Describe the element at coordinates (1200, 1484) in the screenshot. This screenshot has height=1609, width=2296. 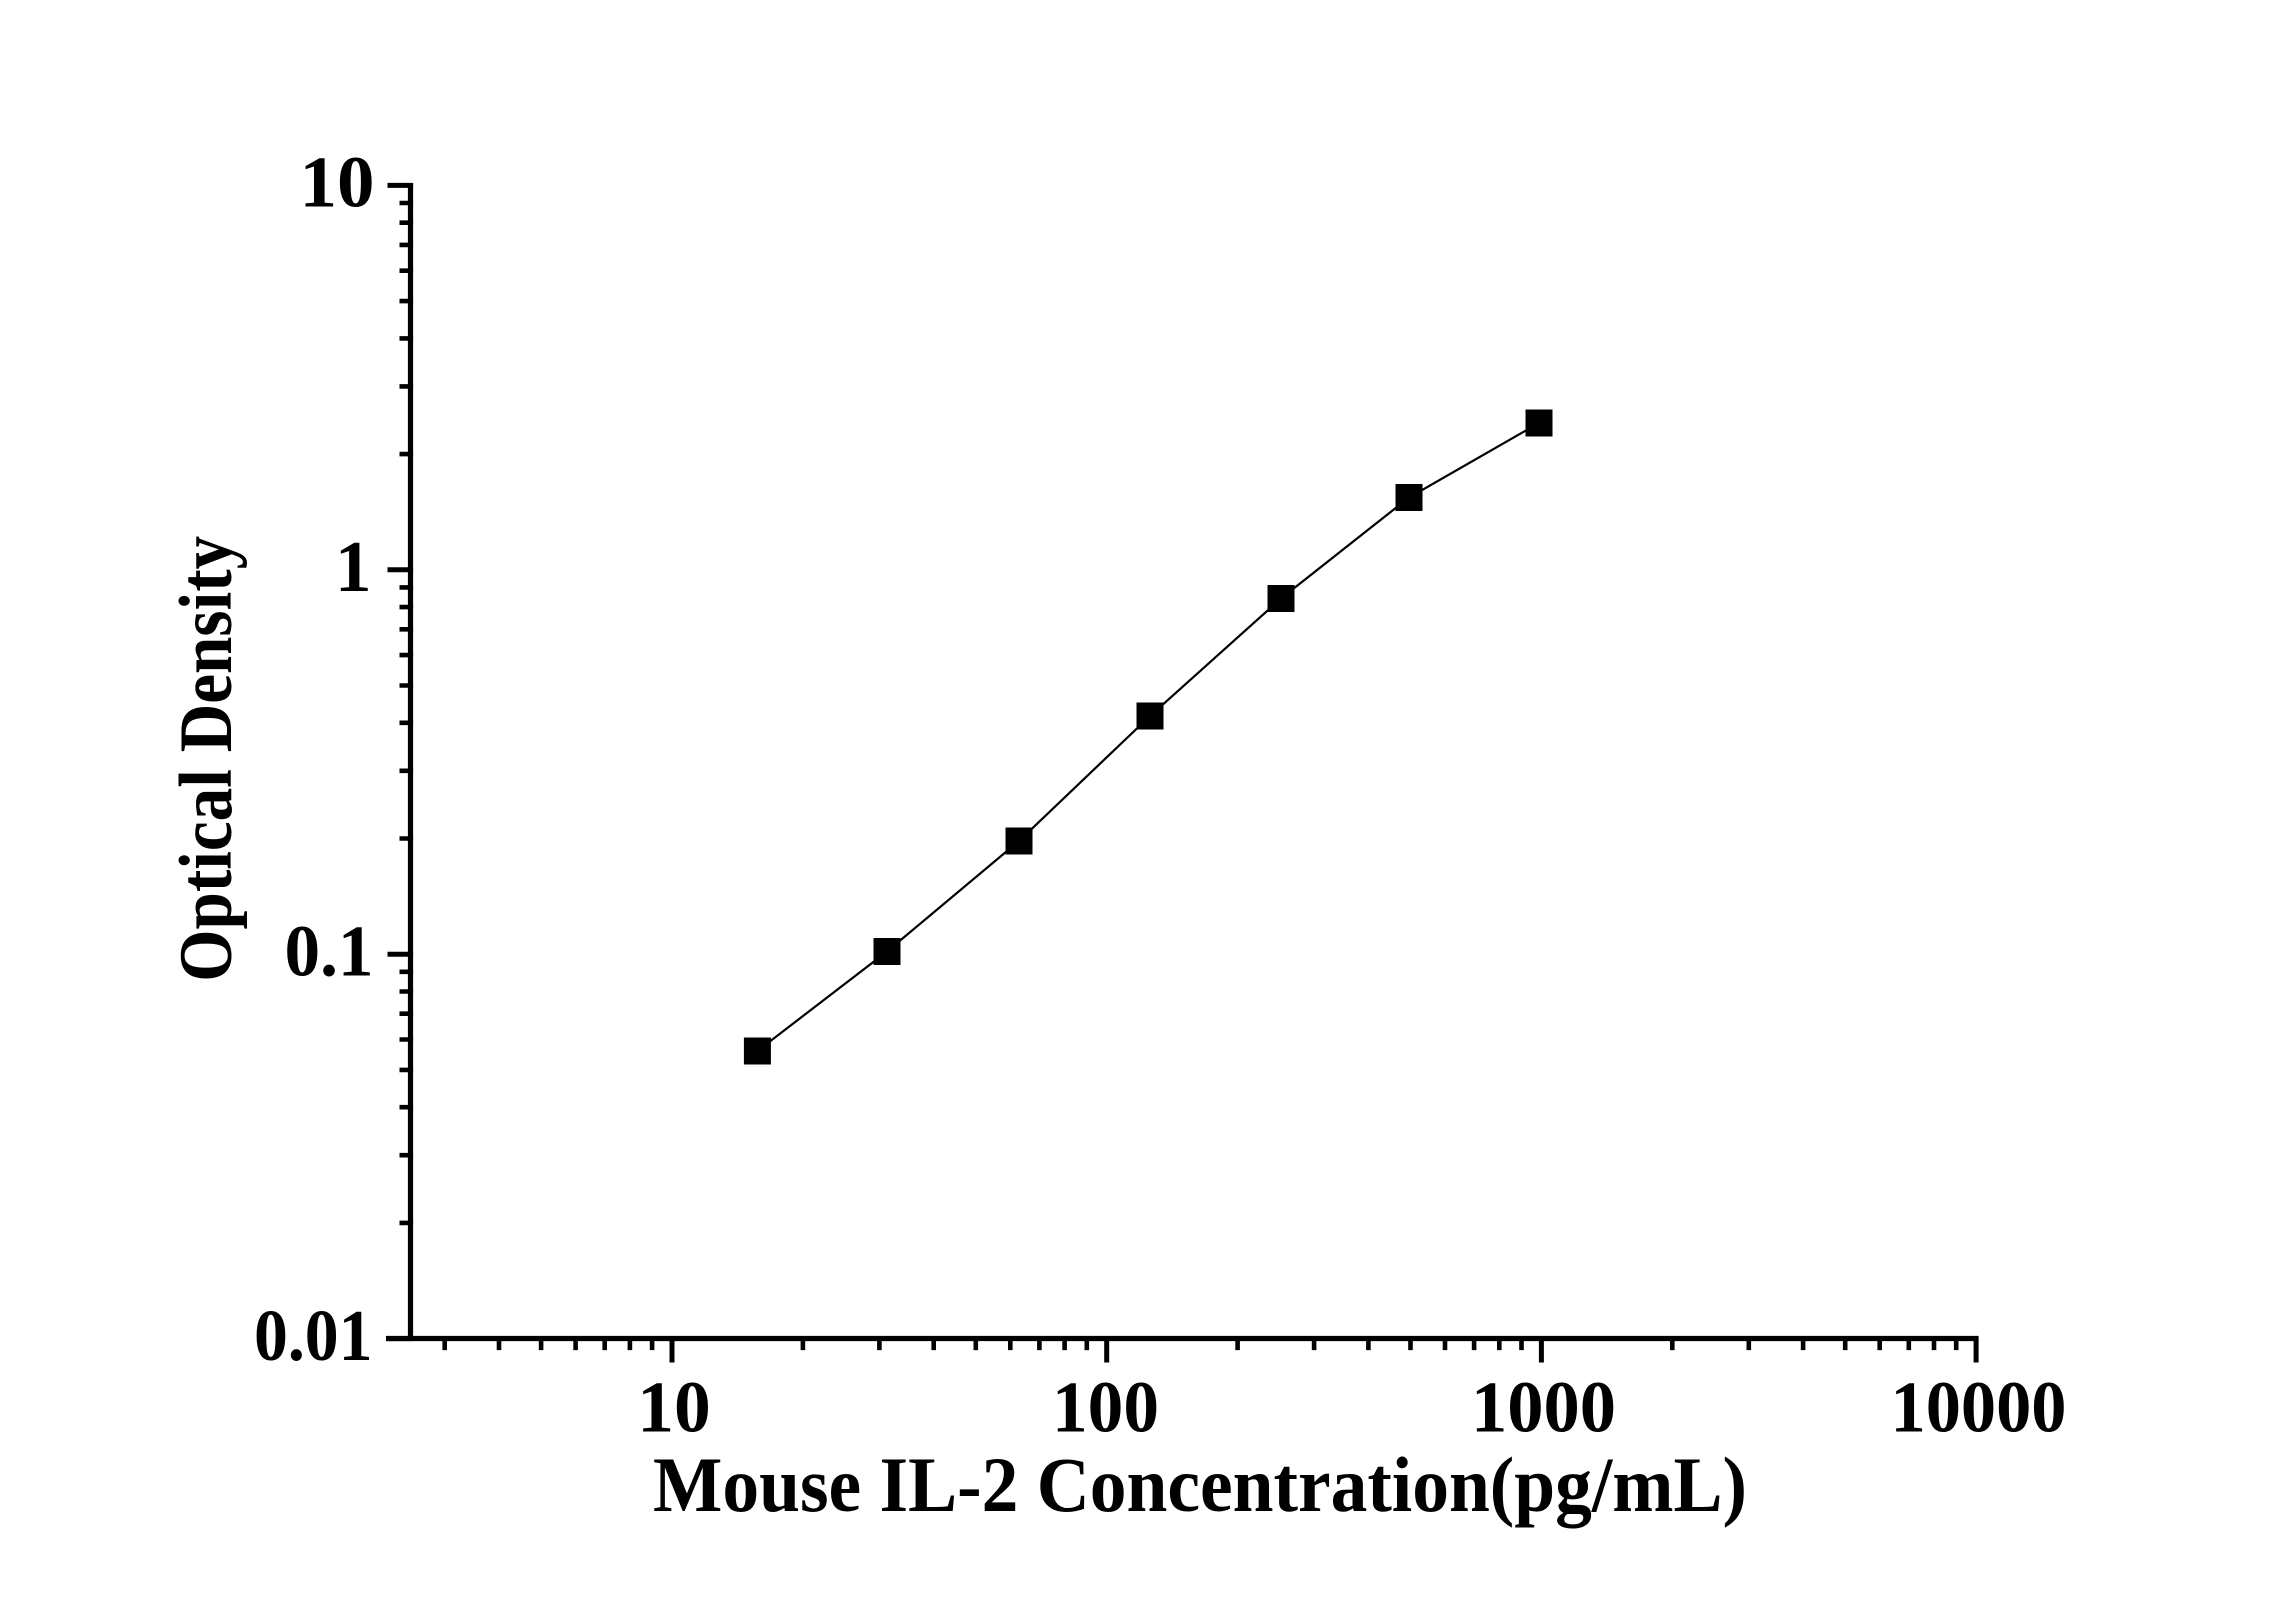
I see `svg-text:Mouse IL-2 Concentration(pg/mL: Mouse IL-2 Concentration(pg/mL)` at that location.